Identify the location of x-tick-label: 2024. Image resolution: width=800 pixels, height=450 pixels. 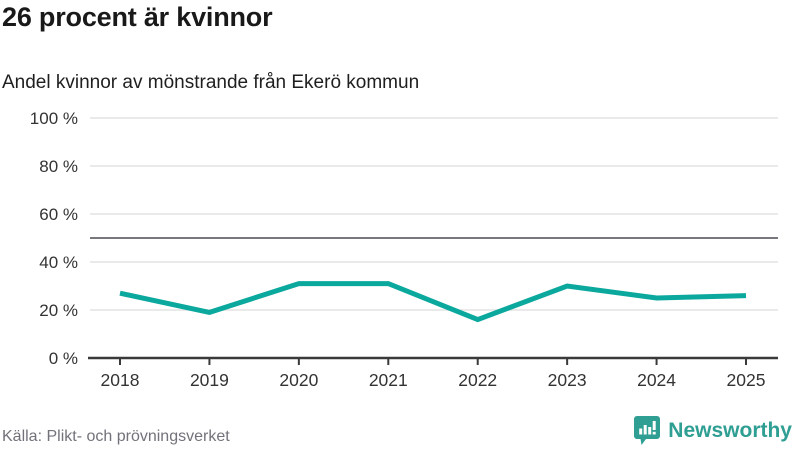
(656, 380).